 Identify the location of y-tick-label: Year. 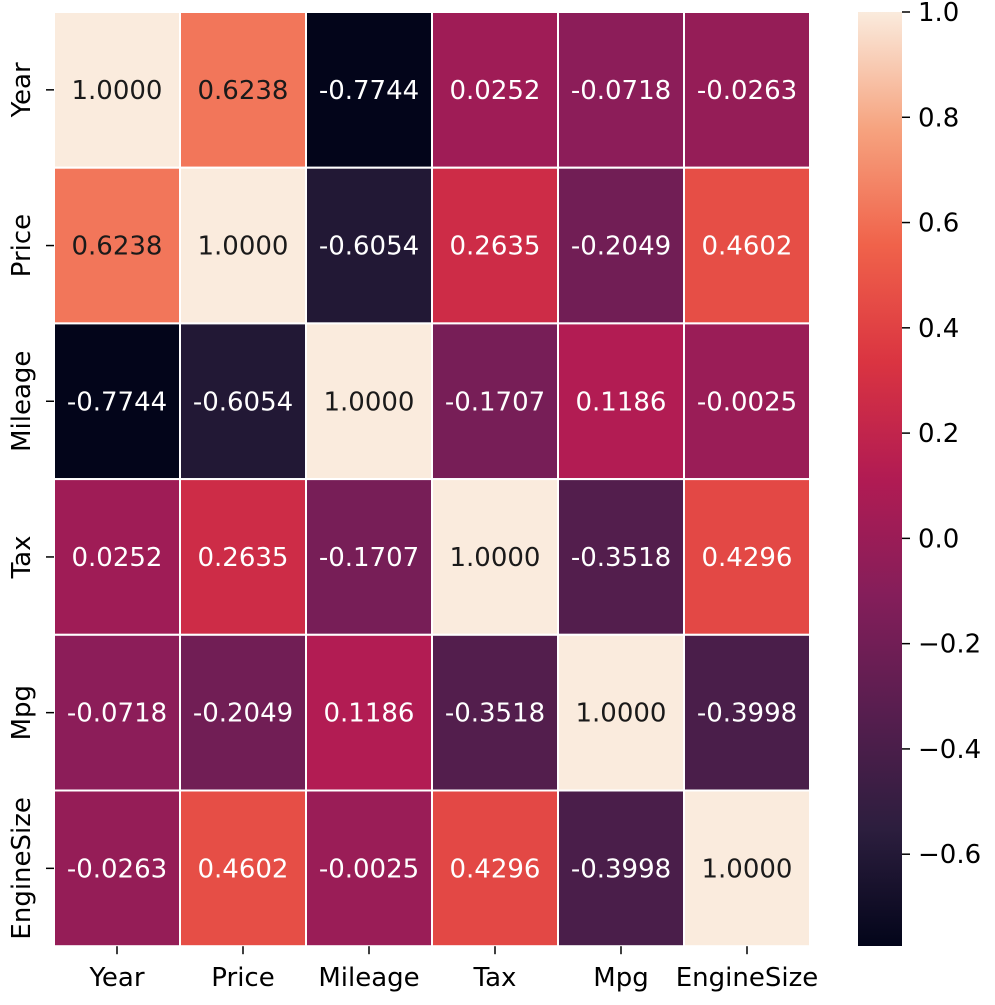
(22, 90).